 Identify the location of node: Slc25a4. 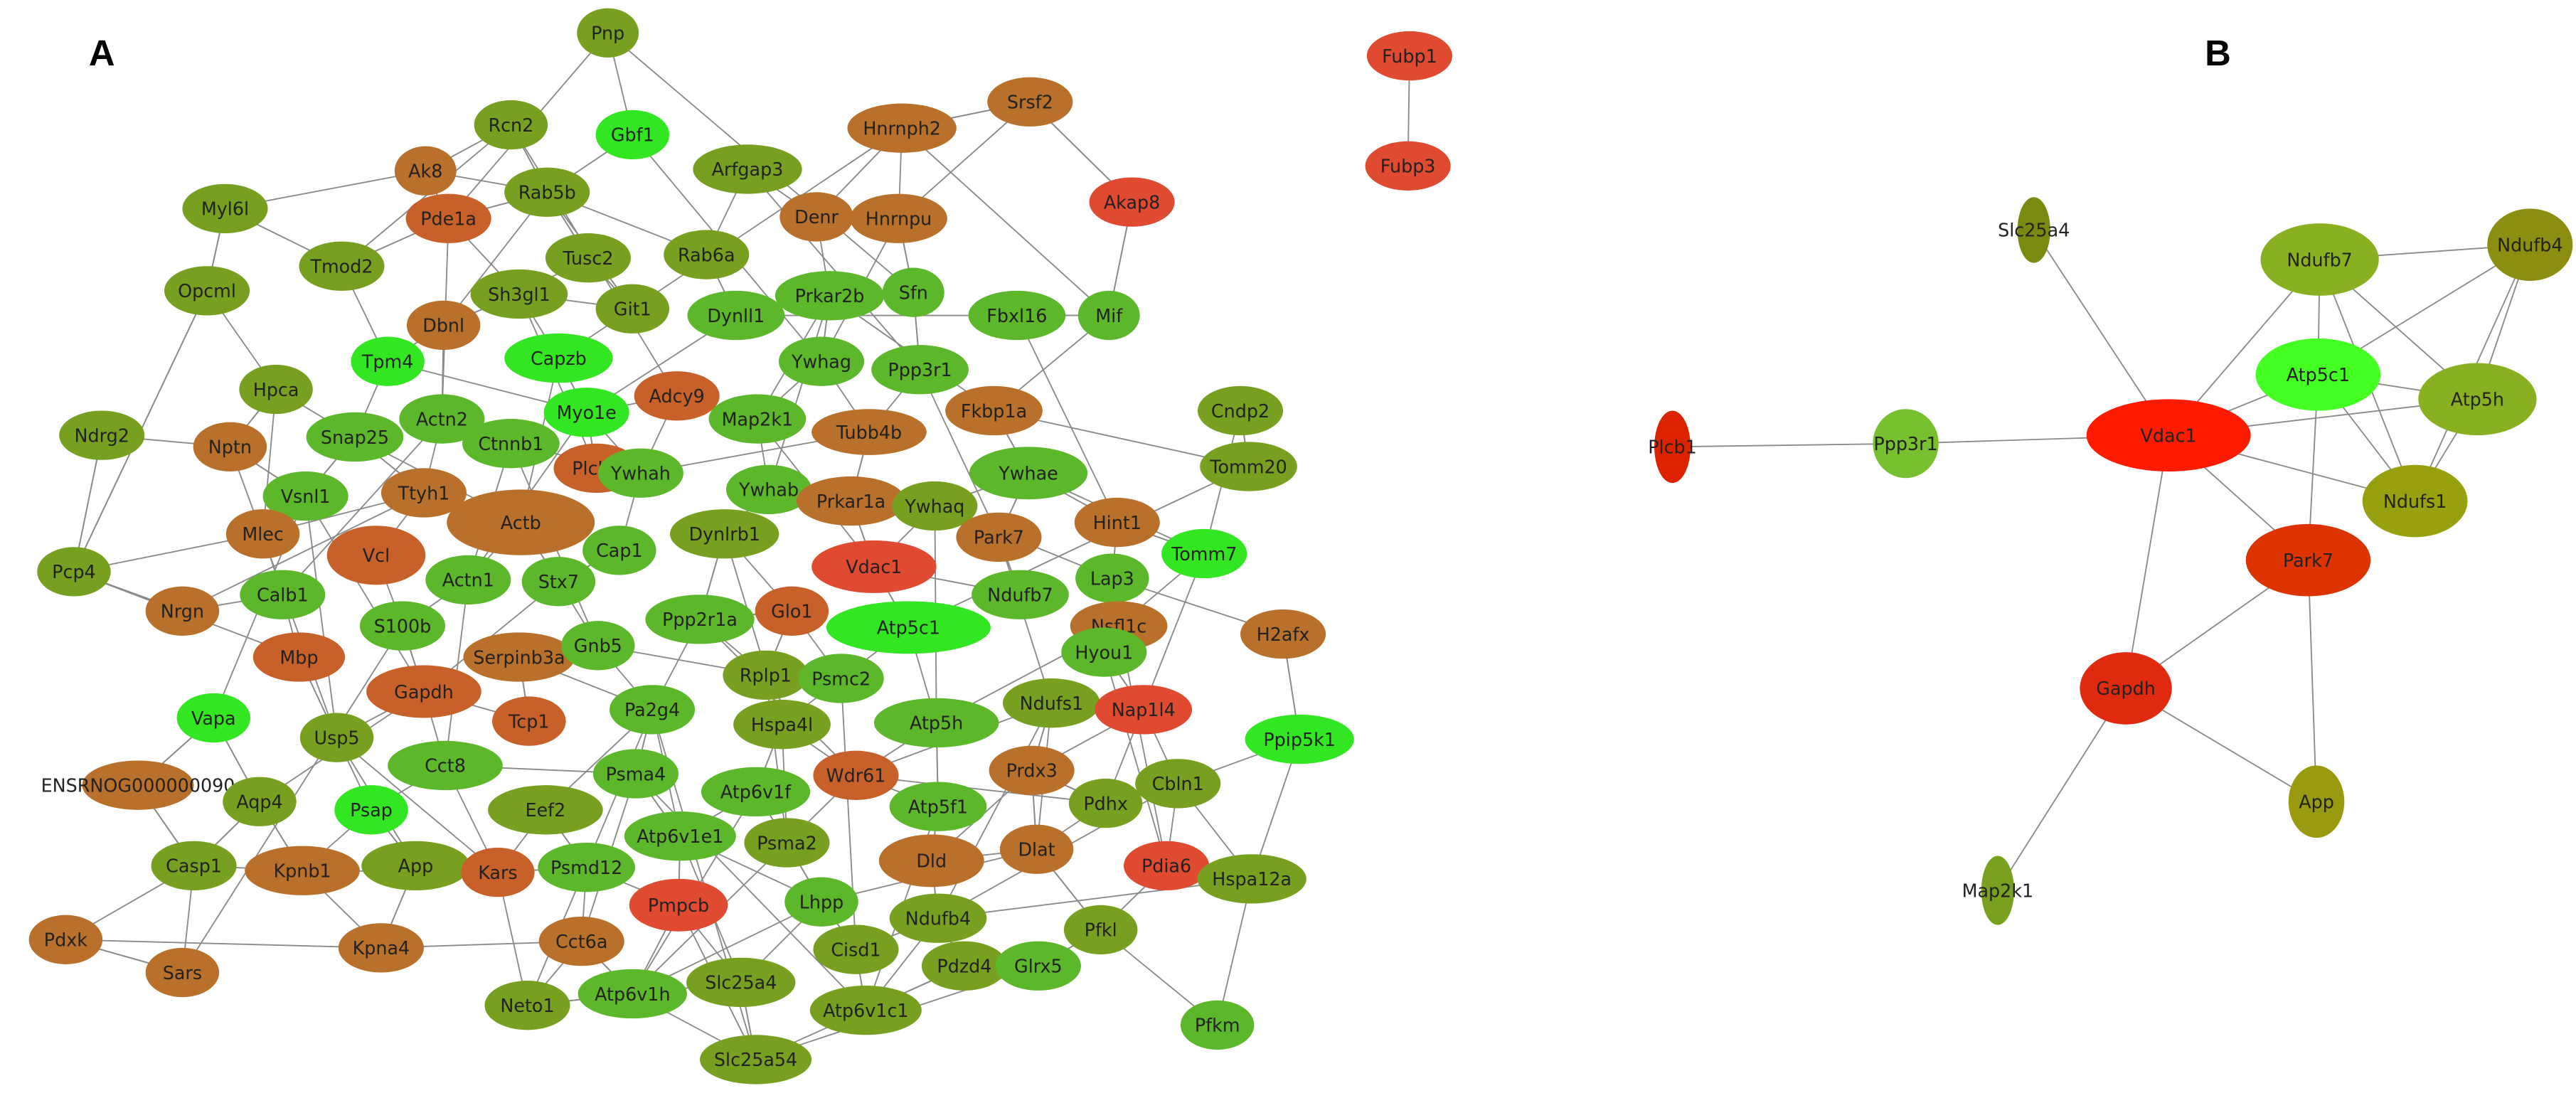
(2034, 230).